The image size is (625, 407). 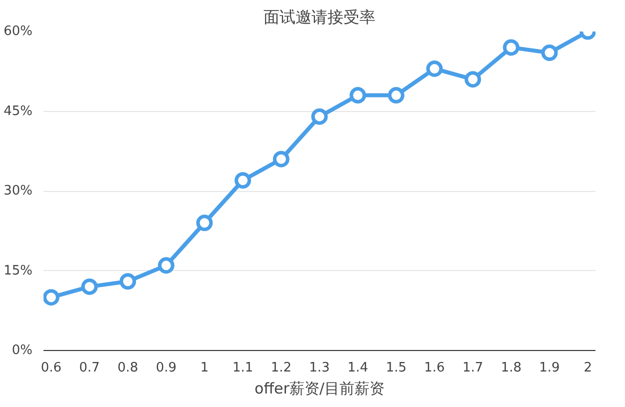 I want to click on x-axis-title: offer薪资/目前薪资, so click(x=319, y=389).